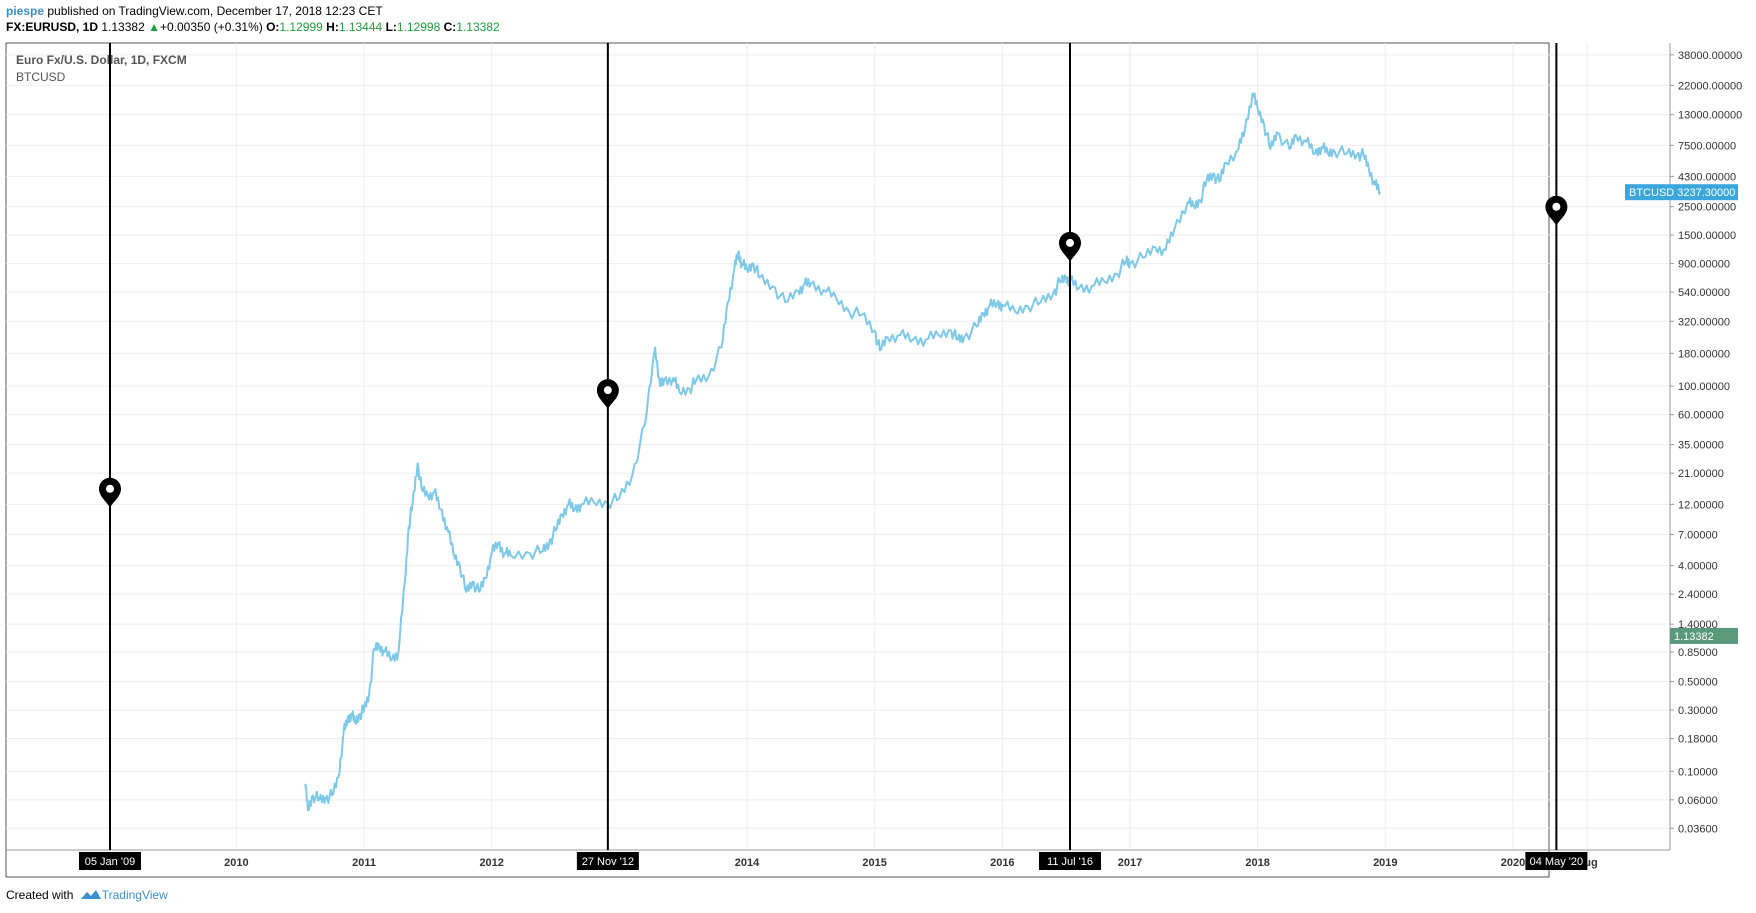 This screenshot has height=913, width=1756. What do you see at coordinates (1701, 505) in the screenshot?
I see `price-tick-label: 12.00000` at bounding box center [1701, 505].